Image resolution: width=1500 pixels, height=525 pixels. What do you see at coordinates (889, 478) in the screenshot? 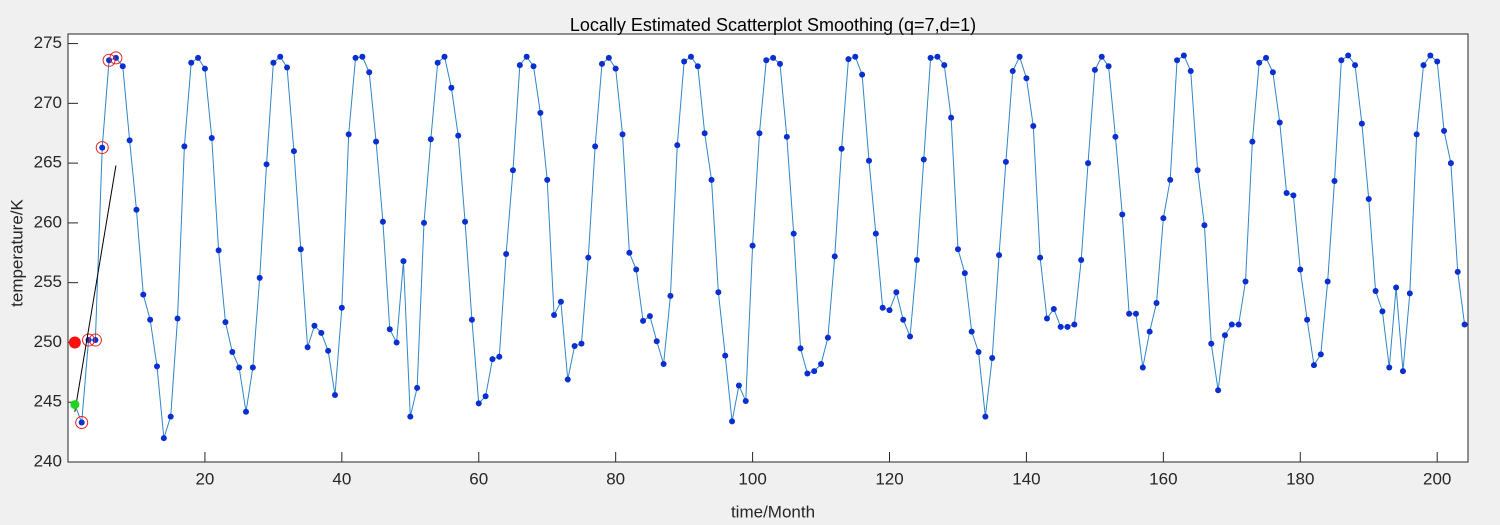
I see `x-tick-label: 120` at bounding box center [889, 478].